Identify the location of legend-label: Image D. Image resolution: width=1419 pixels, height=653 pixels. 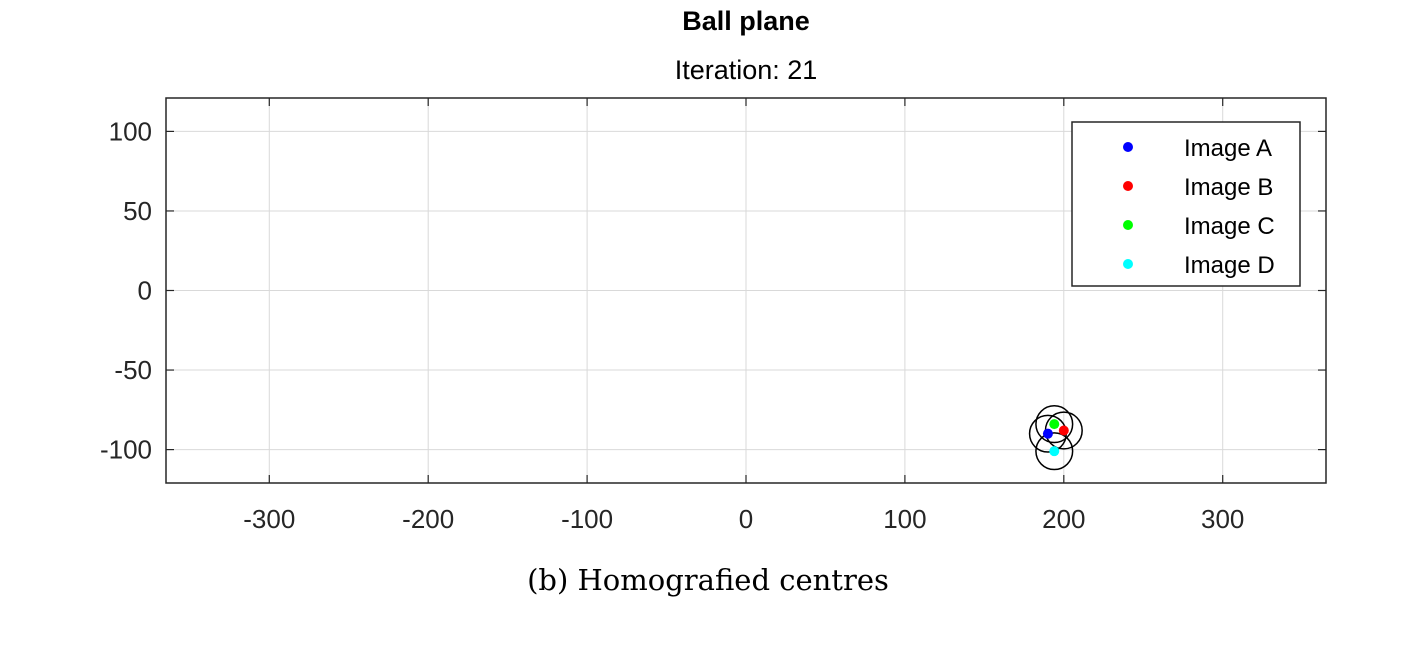
(1229, 265).